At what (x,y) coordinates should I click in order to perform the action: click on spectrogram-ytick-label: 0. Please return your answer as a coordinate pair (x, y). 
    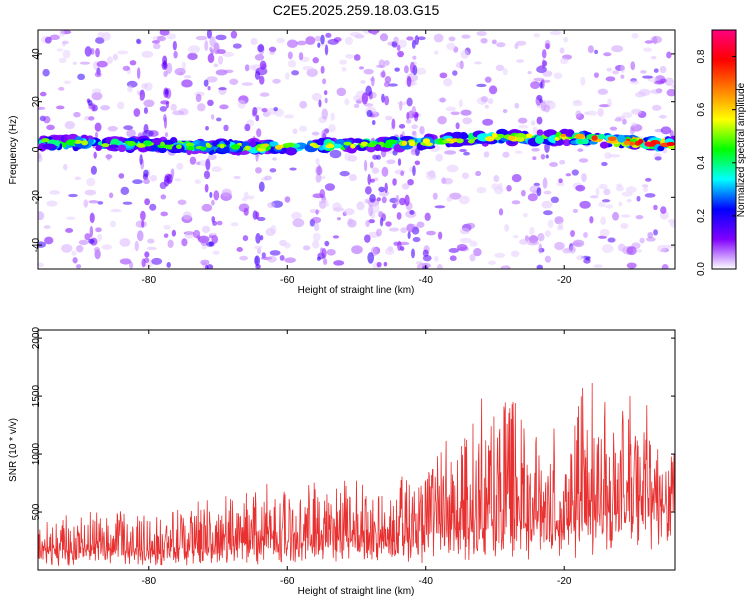
    Looking at the image, I should click on (36, 149).